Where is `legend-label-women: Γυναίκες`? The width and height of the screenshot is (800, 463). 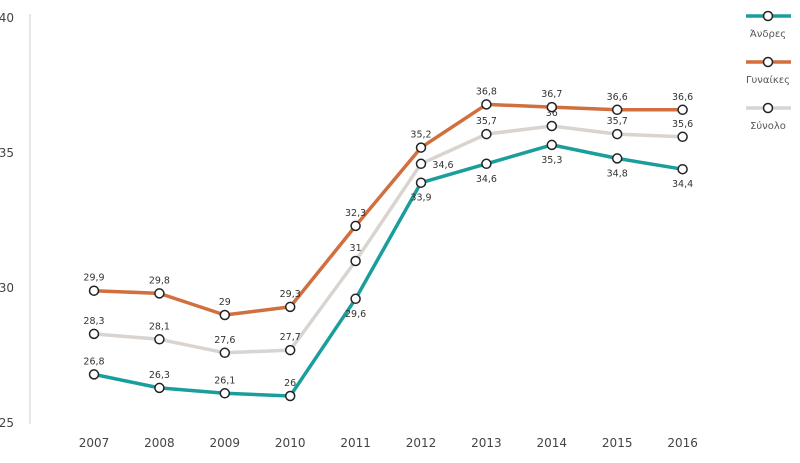 legend-label-women: Γυναίκες is located at coordinates (768, 80).